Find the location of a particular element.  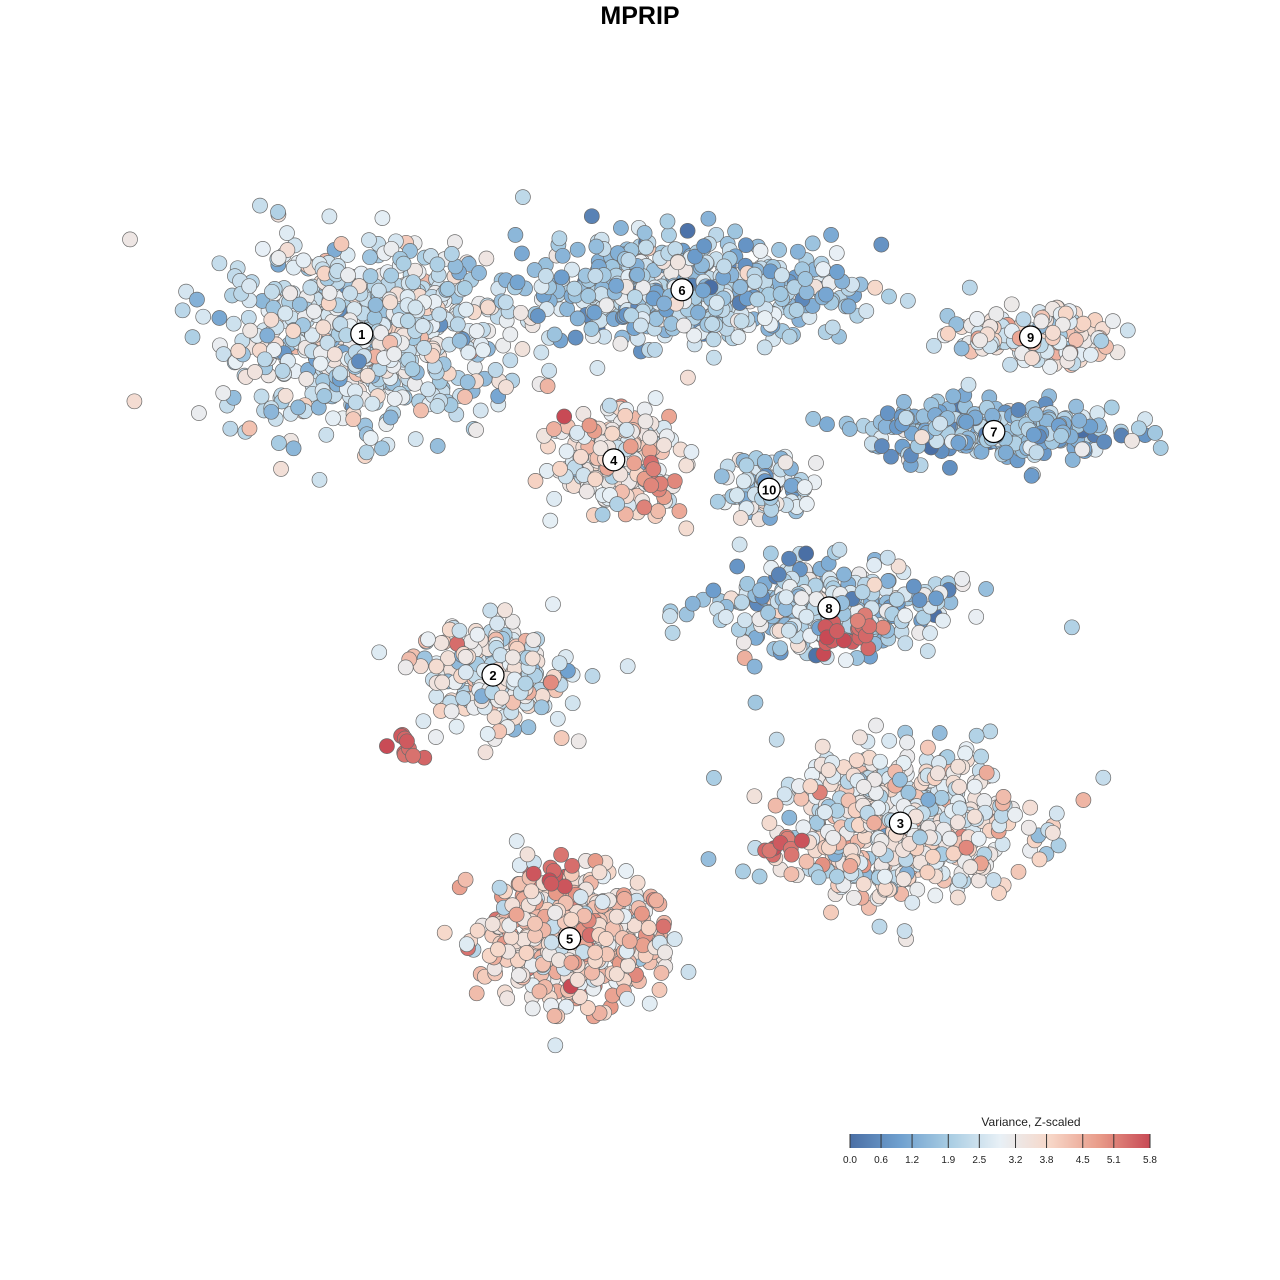

cluster-label-10: 10 is located at coordinates (769, 489).